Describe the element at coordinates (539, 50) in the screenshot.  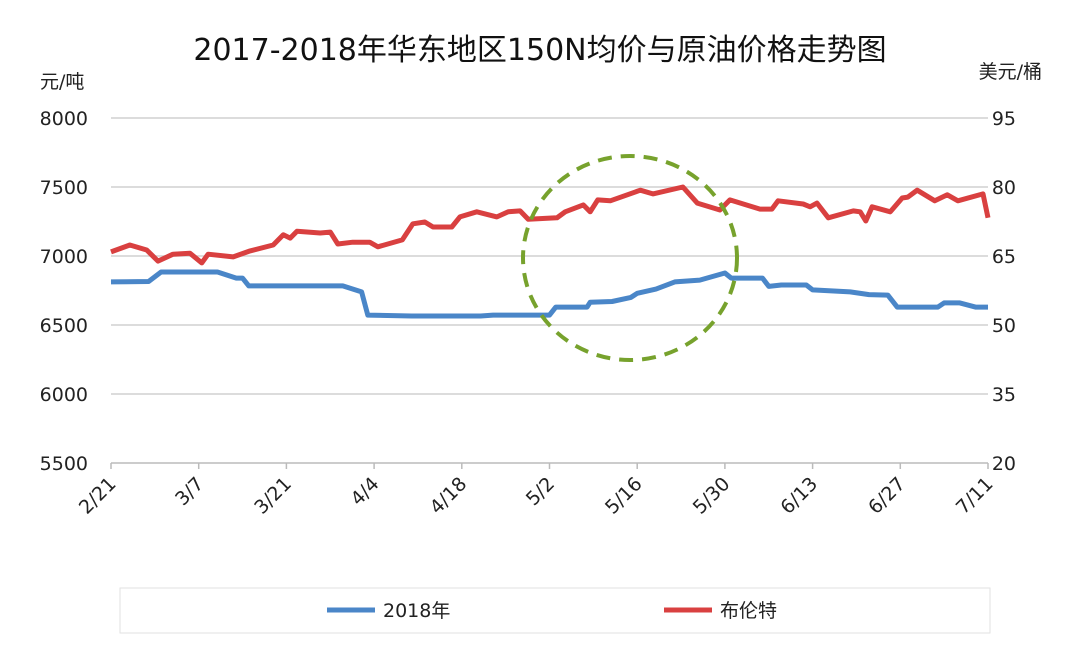
I see `chart-title: 2017-2018年华东地区150N均价与原油价格走势图` at that location.